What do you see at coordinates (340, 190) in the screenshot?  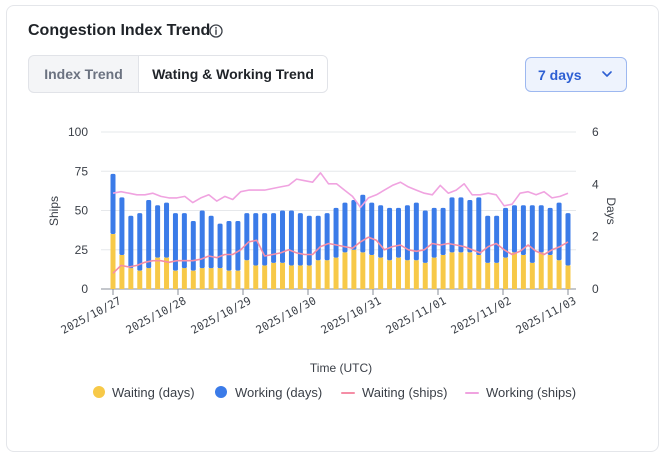 I see `line-working-ships` at bounding box center [340, 190].